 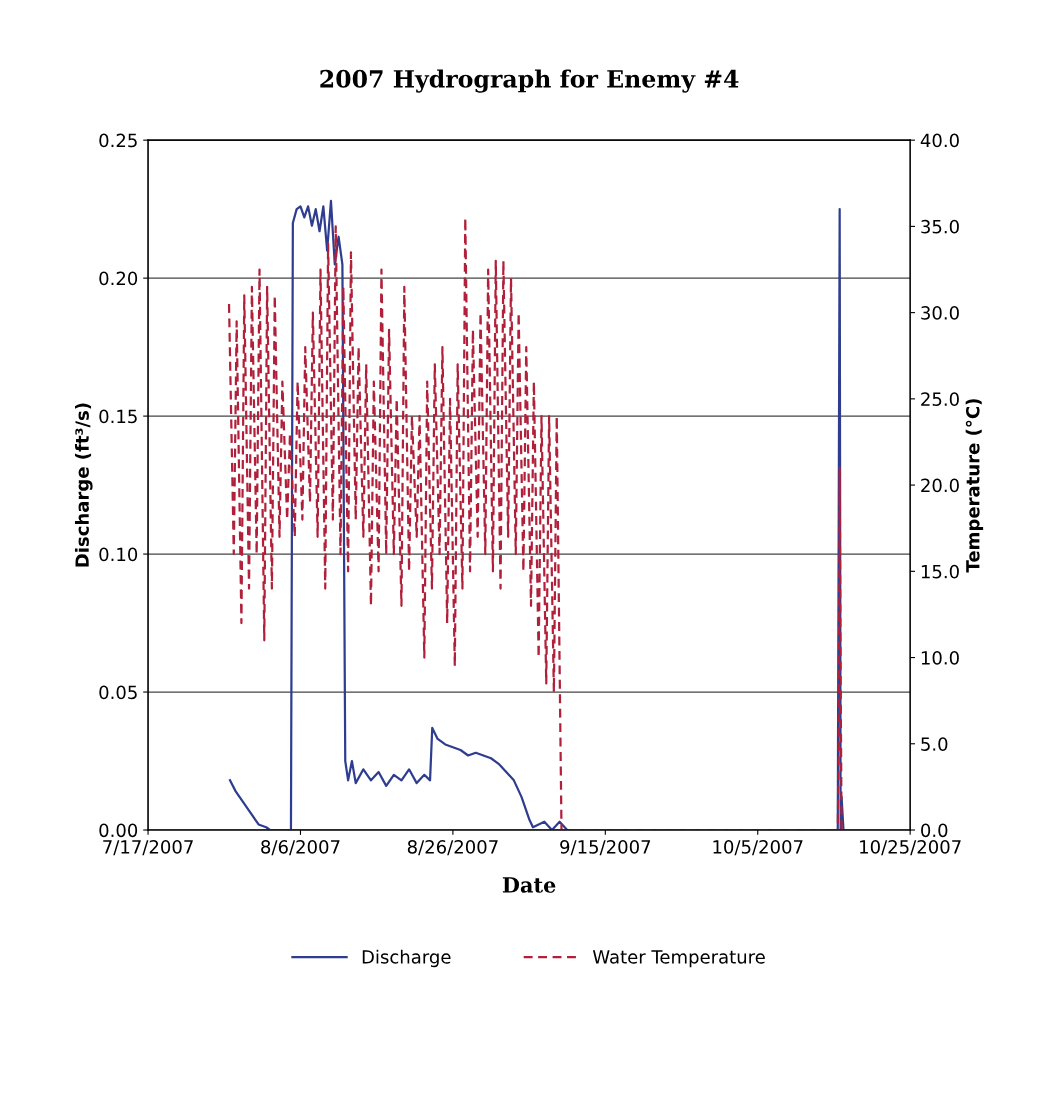 What do you see at coordinates (758, 848) in the screenshot?
I see `x-tick-label: 10/5/2007` at bounding box center [758, 848].